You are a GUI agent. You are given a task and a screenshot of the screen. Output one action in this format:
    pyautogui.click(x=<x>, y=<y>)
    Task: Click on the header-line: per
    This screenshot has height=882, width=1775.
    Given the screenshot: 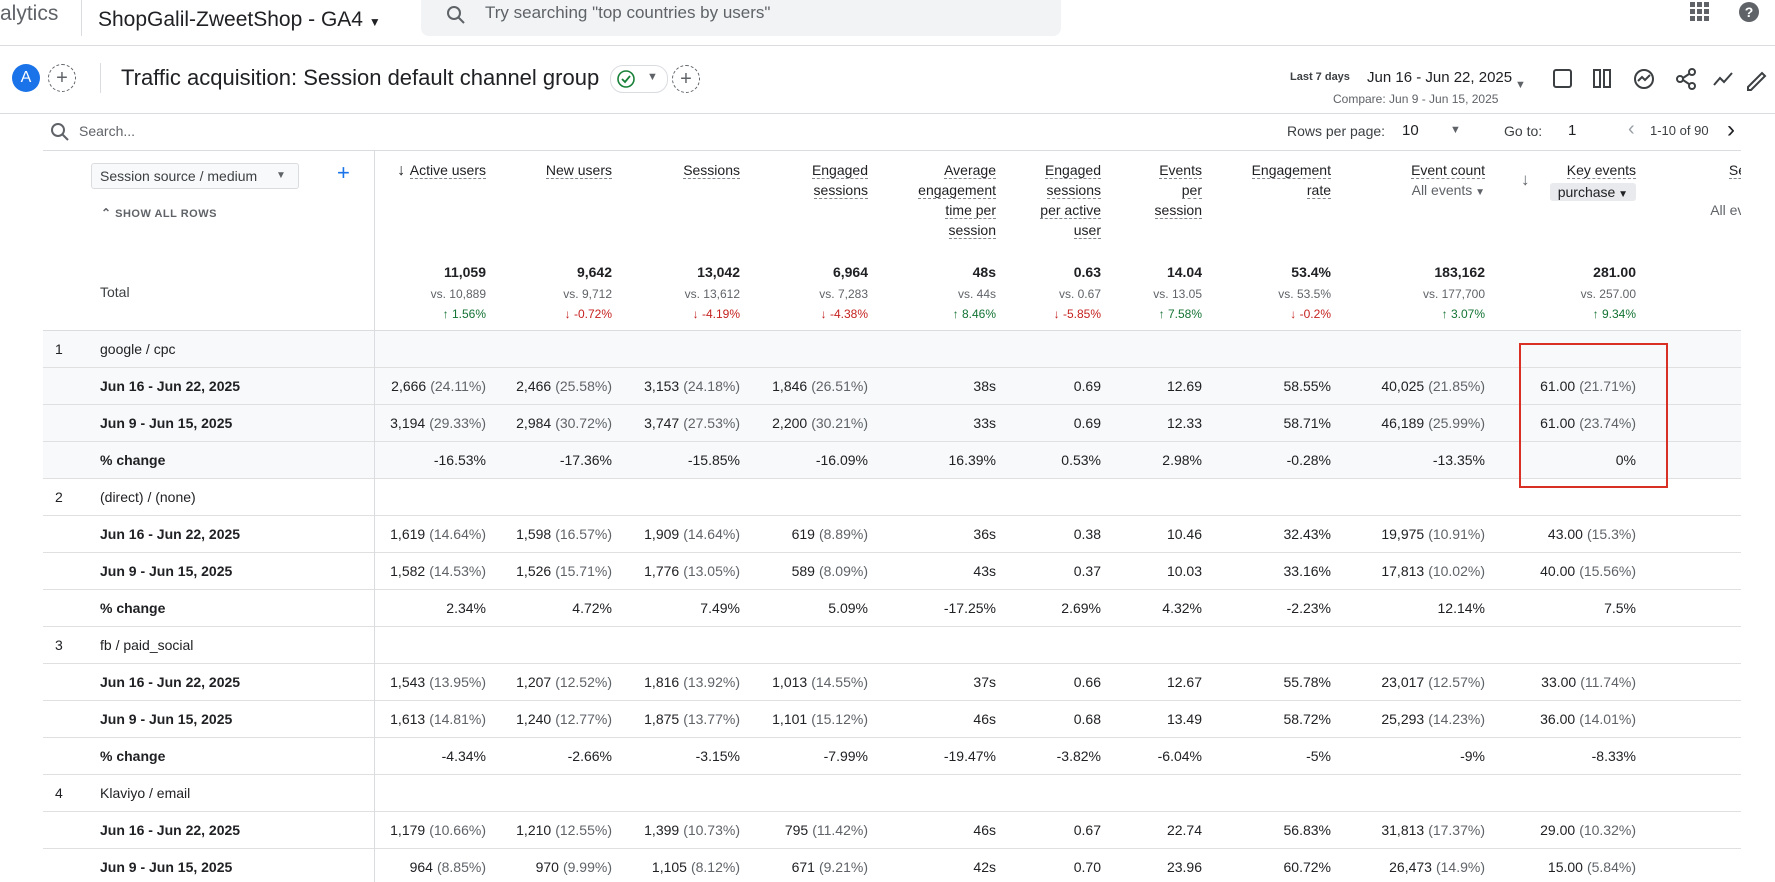 What is the action you would take?
    pyautogui.click(x=1178, y=192)
    